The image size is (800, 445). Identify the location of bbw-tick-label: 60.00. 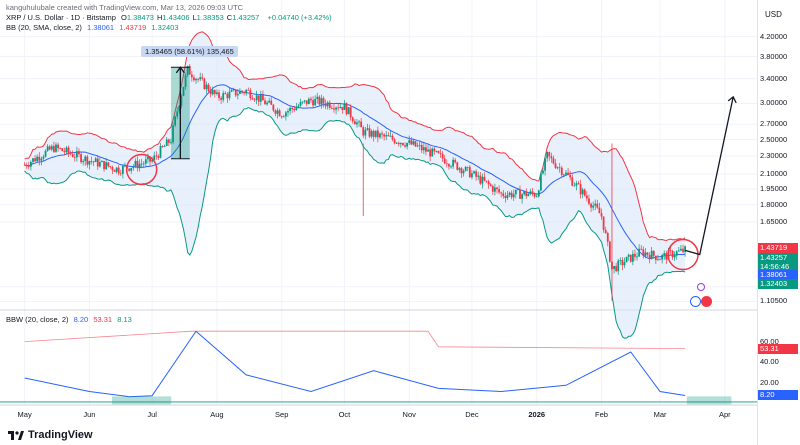
(769, 341).